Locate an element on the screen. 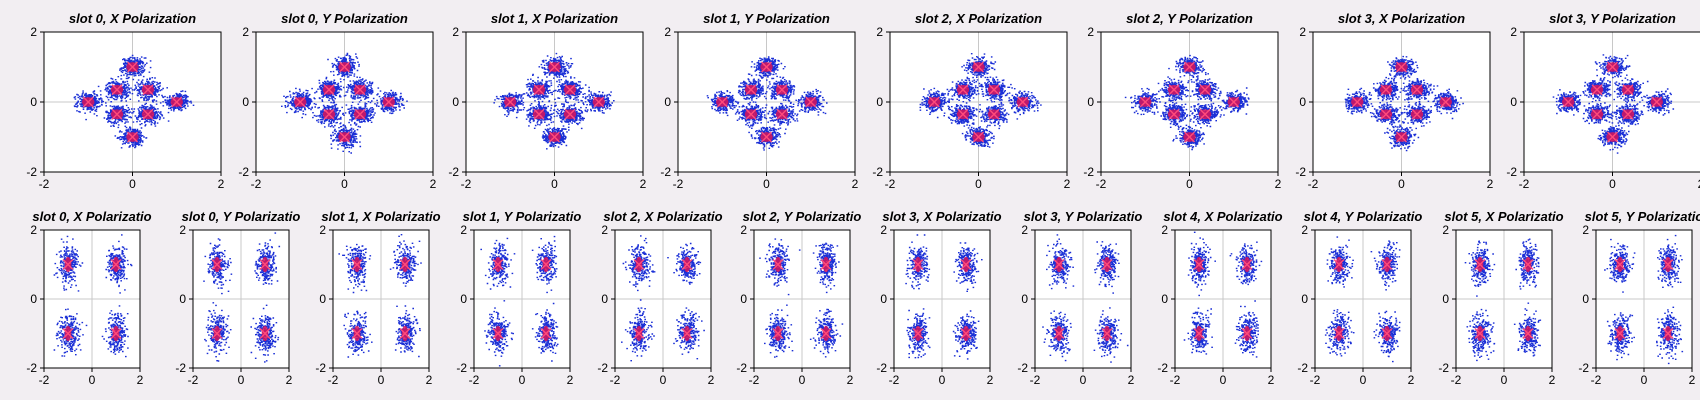  scatter-points is located at coordinates (944, 297).